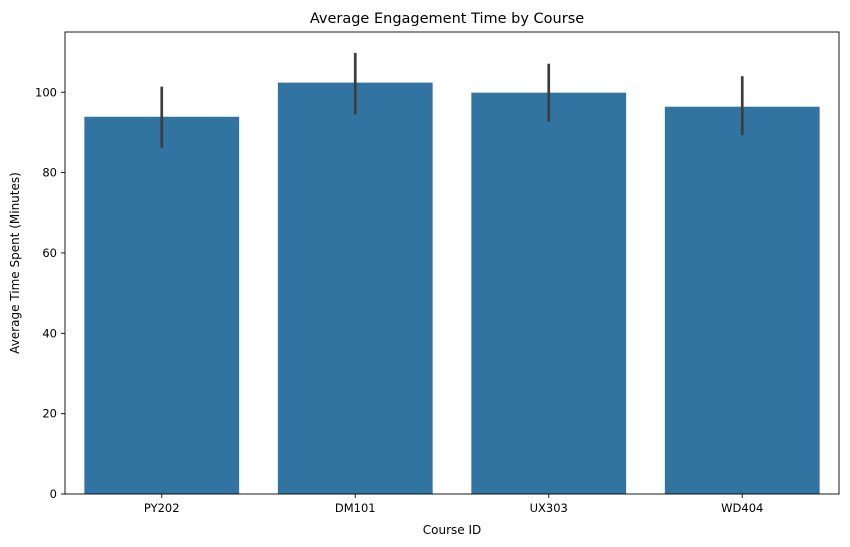 The height and width of the screenshot is (547, 850). Describe the element at coordinates (355, 508) in the screenshot. I see `x-tick-label: DM101` at that location.